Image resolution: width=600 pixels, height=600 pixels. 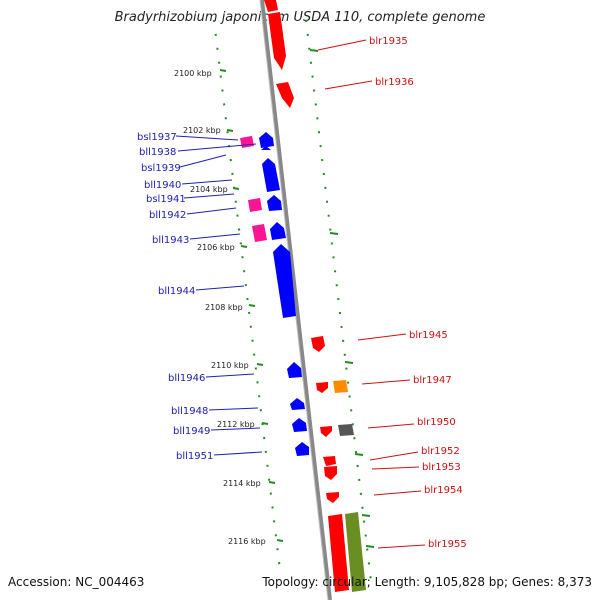 What do you see at coordinates (161, 168) in the screenshot?
I see `gene-label-bsl1939: bsl1939` at bounding box center [161, 168].